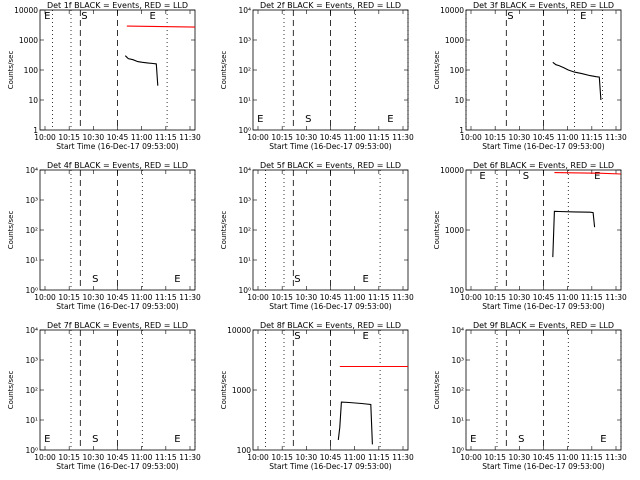 This screenshot has height=480, width=640. What do you see at coordinates (543, 5) in the screenshot?
I see `panel-title: Det 3f BLACK = Events, RED = LLD` at bounding box center [543, 5].